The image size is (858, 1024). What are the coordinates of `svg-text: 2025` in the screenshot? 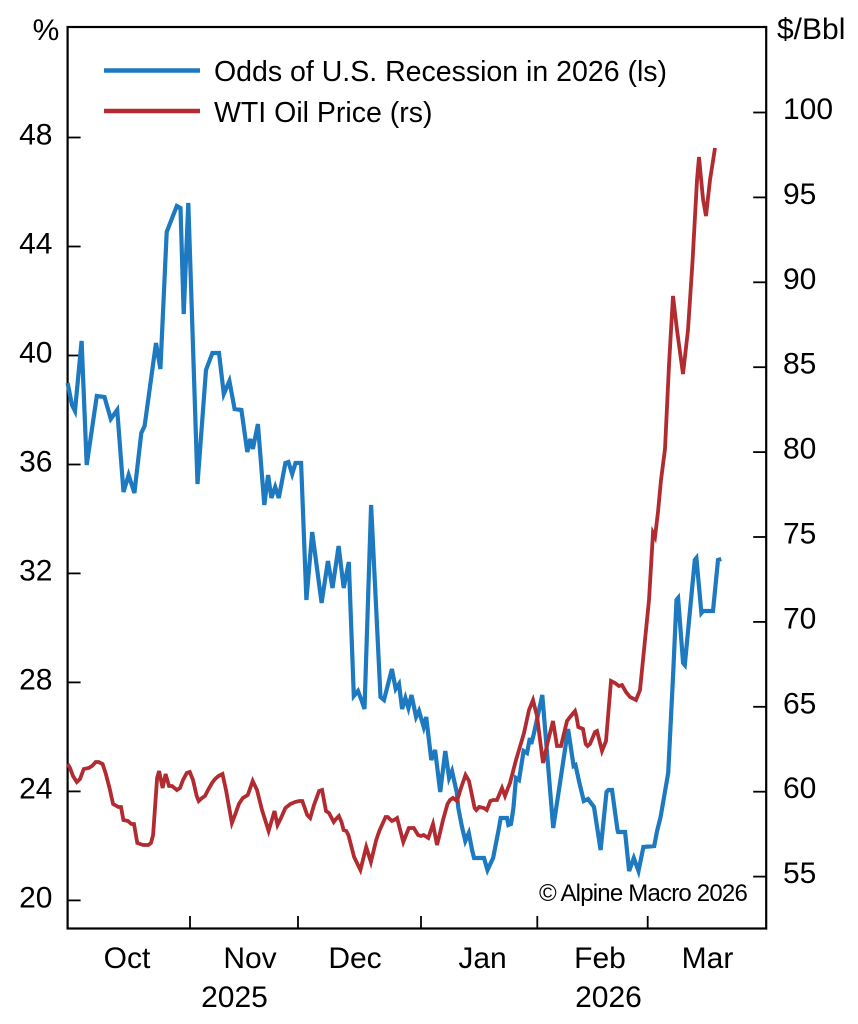 It's located at (234, 997).